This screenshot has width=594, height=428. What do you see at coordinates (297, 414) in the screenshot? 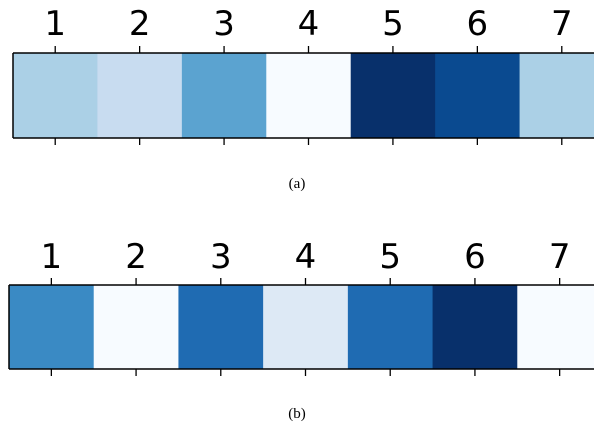
I see `panel-caption: (b)` at bounding box center [297, 414].